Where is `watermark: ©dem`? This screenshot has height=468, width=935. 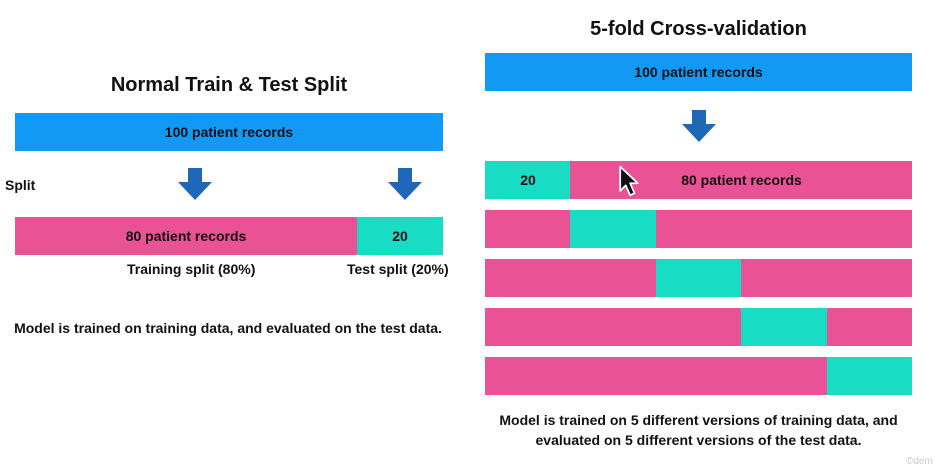
watermark: ©dem is located at coordinates (919, 461).